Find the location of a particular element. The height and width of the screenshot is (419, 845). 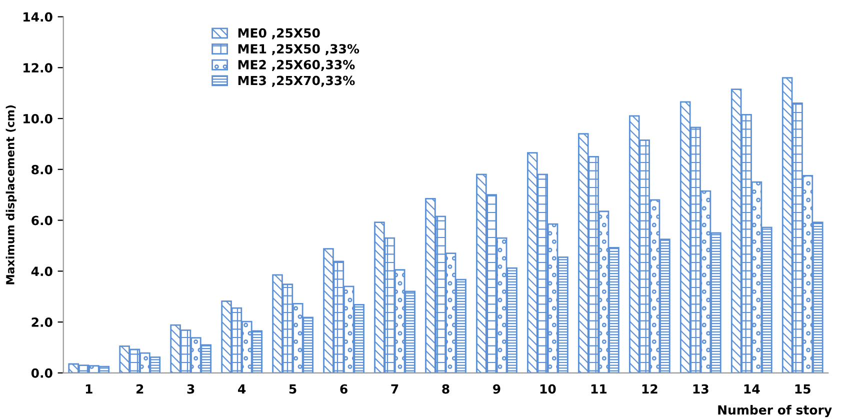

x-tick-label: 1 is located at coordinates (89, 389).